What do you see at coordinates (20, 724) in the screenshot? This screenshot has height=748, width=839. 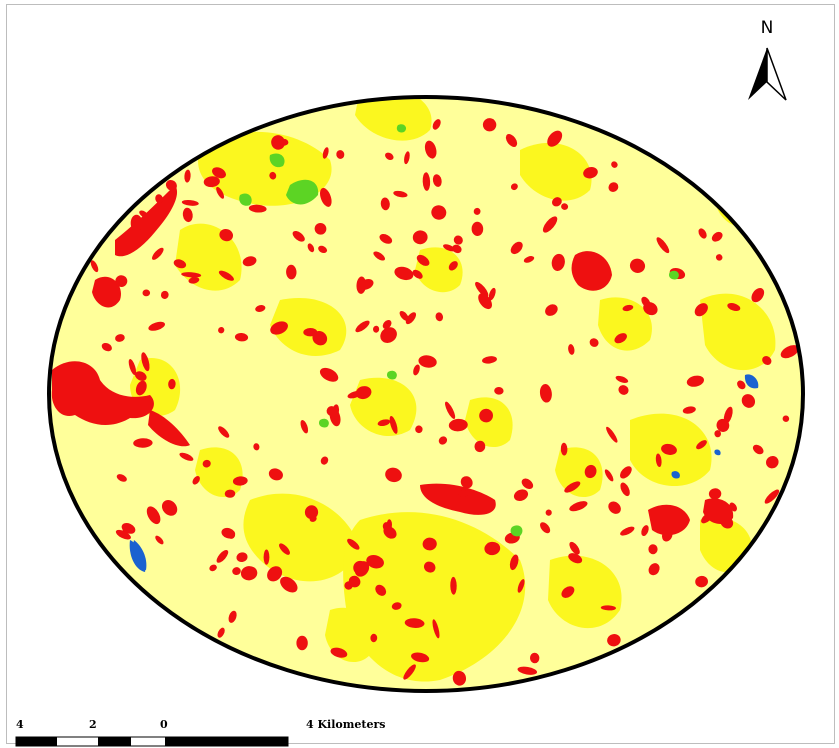 I see `scale-tick-4: 4` at bounding box center [20, 724].